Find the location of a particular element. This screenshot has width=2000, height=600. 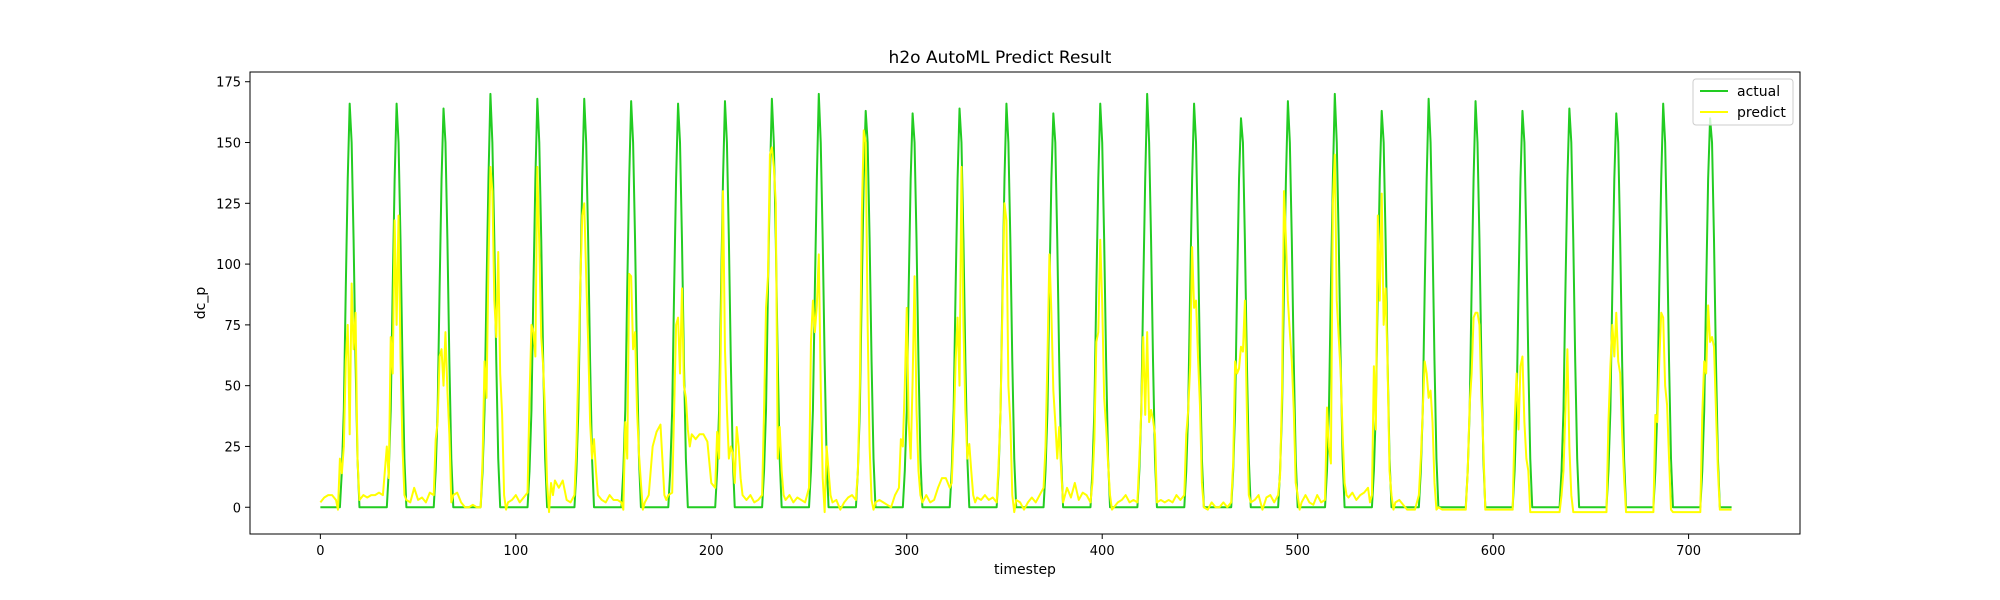

y-tick-label: 25 is located at coordinates (232, 447).